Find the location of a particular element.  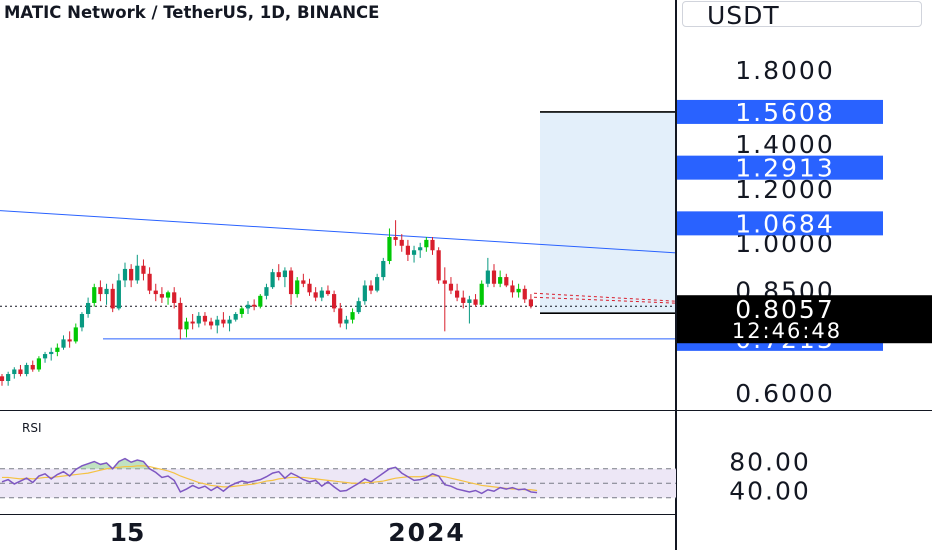

price-badge-label: 1.0684 is located at coordinates (784, 223).